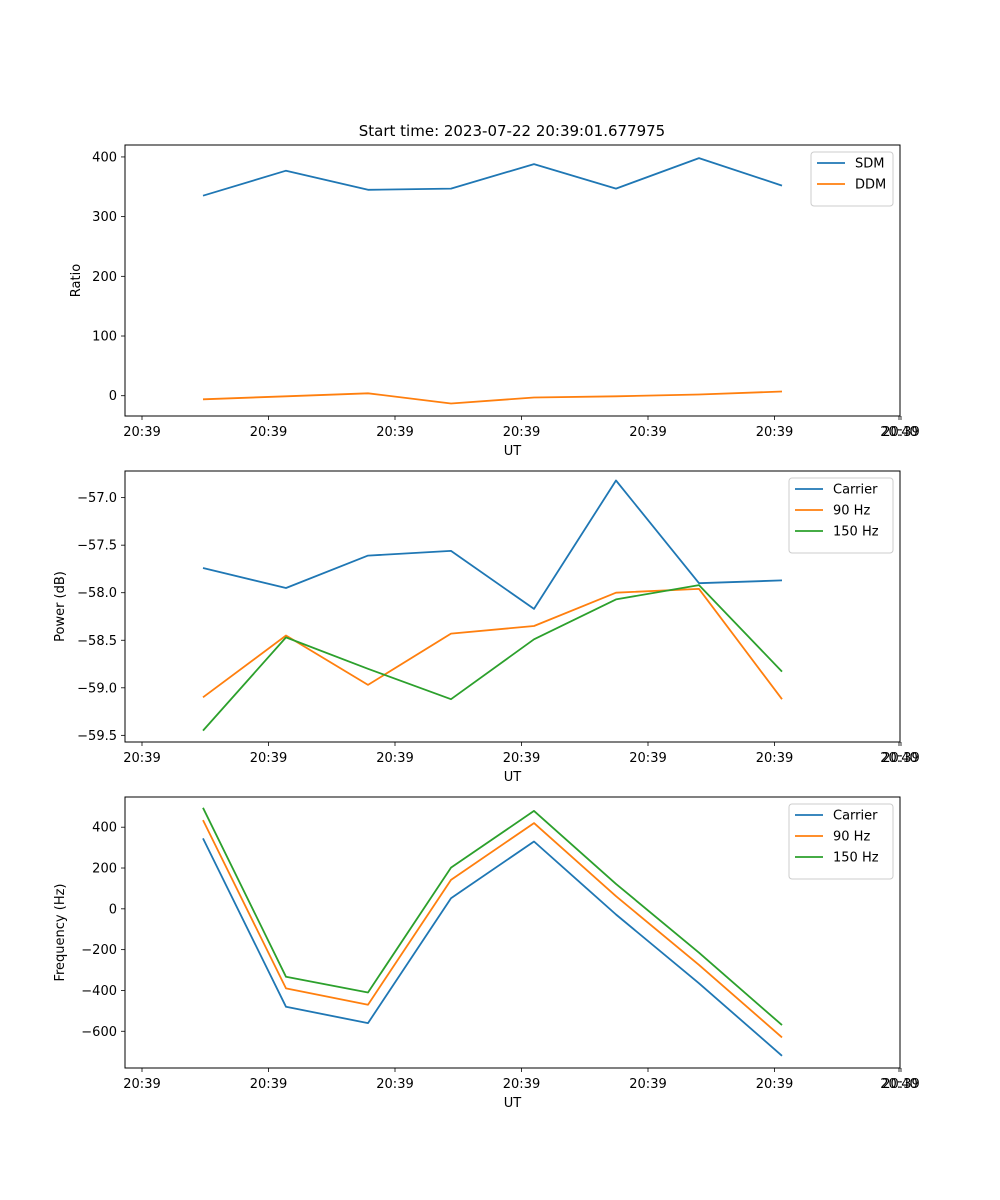 The image size is (1000, 1200). I want to click on y-tick-label: −58.5, so click(97, 641).